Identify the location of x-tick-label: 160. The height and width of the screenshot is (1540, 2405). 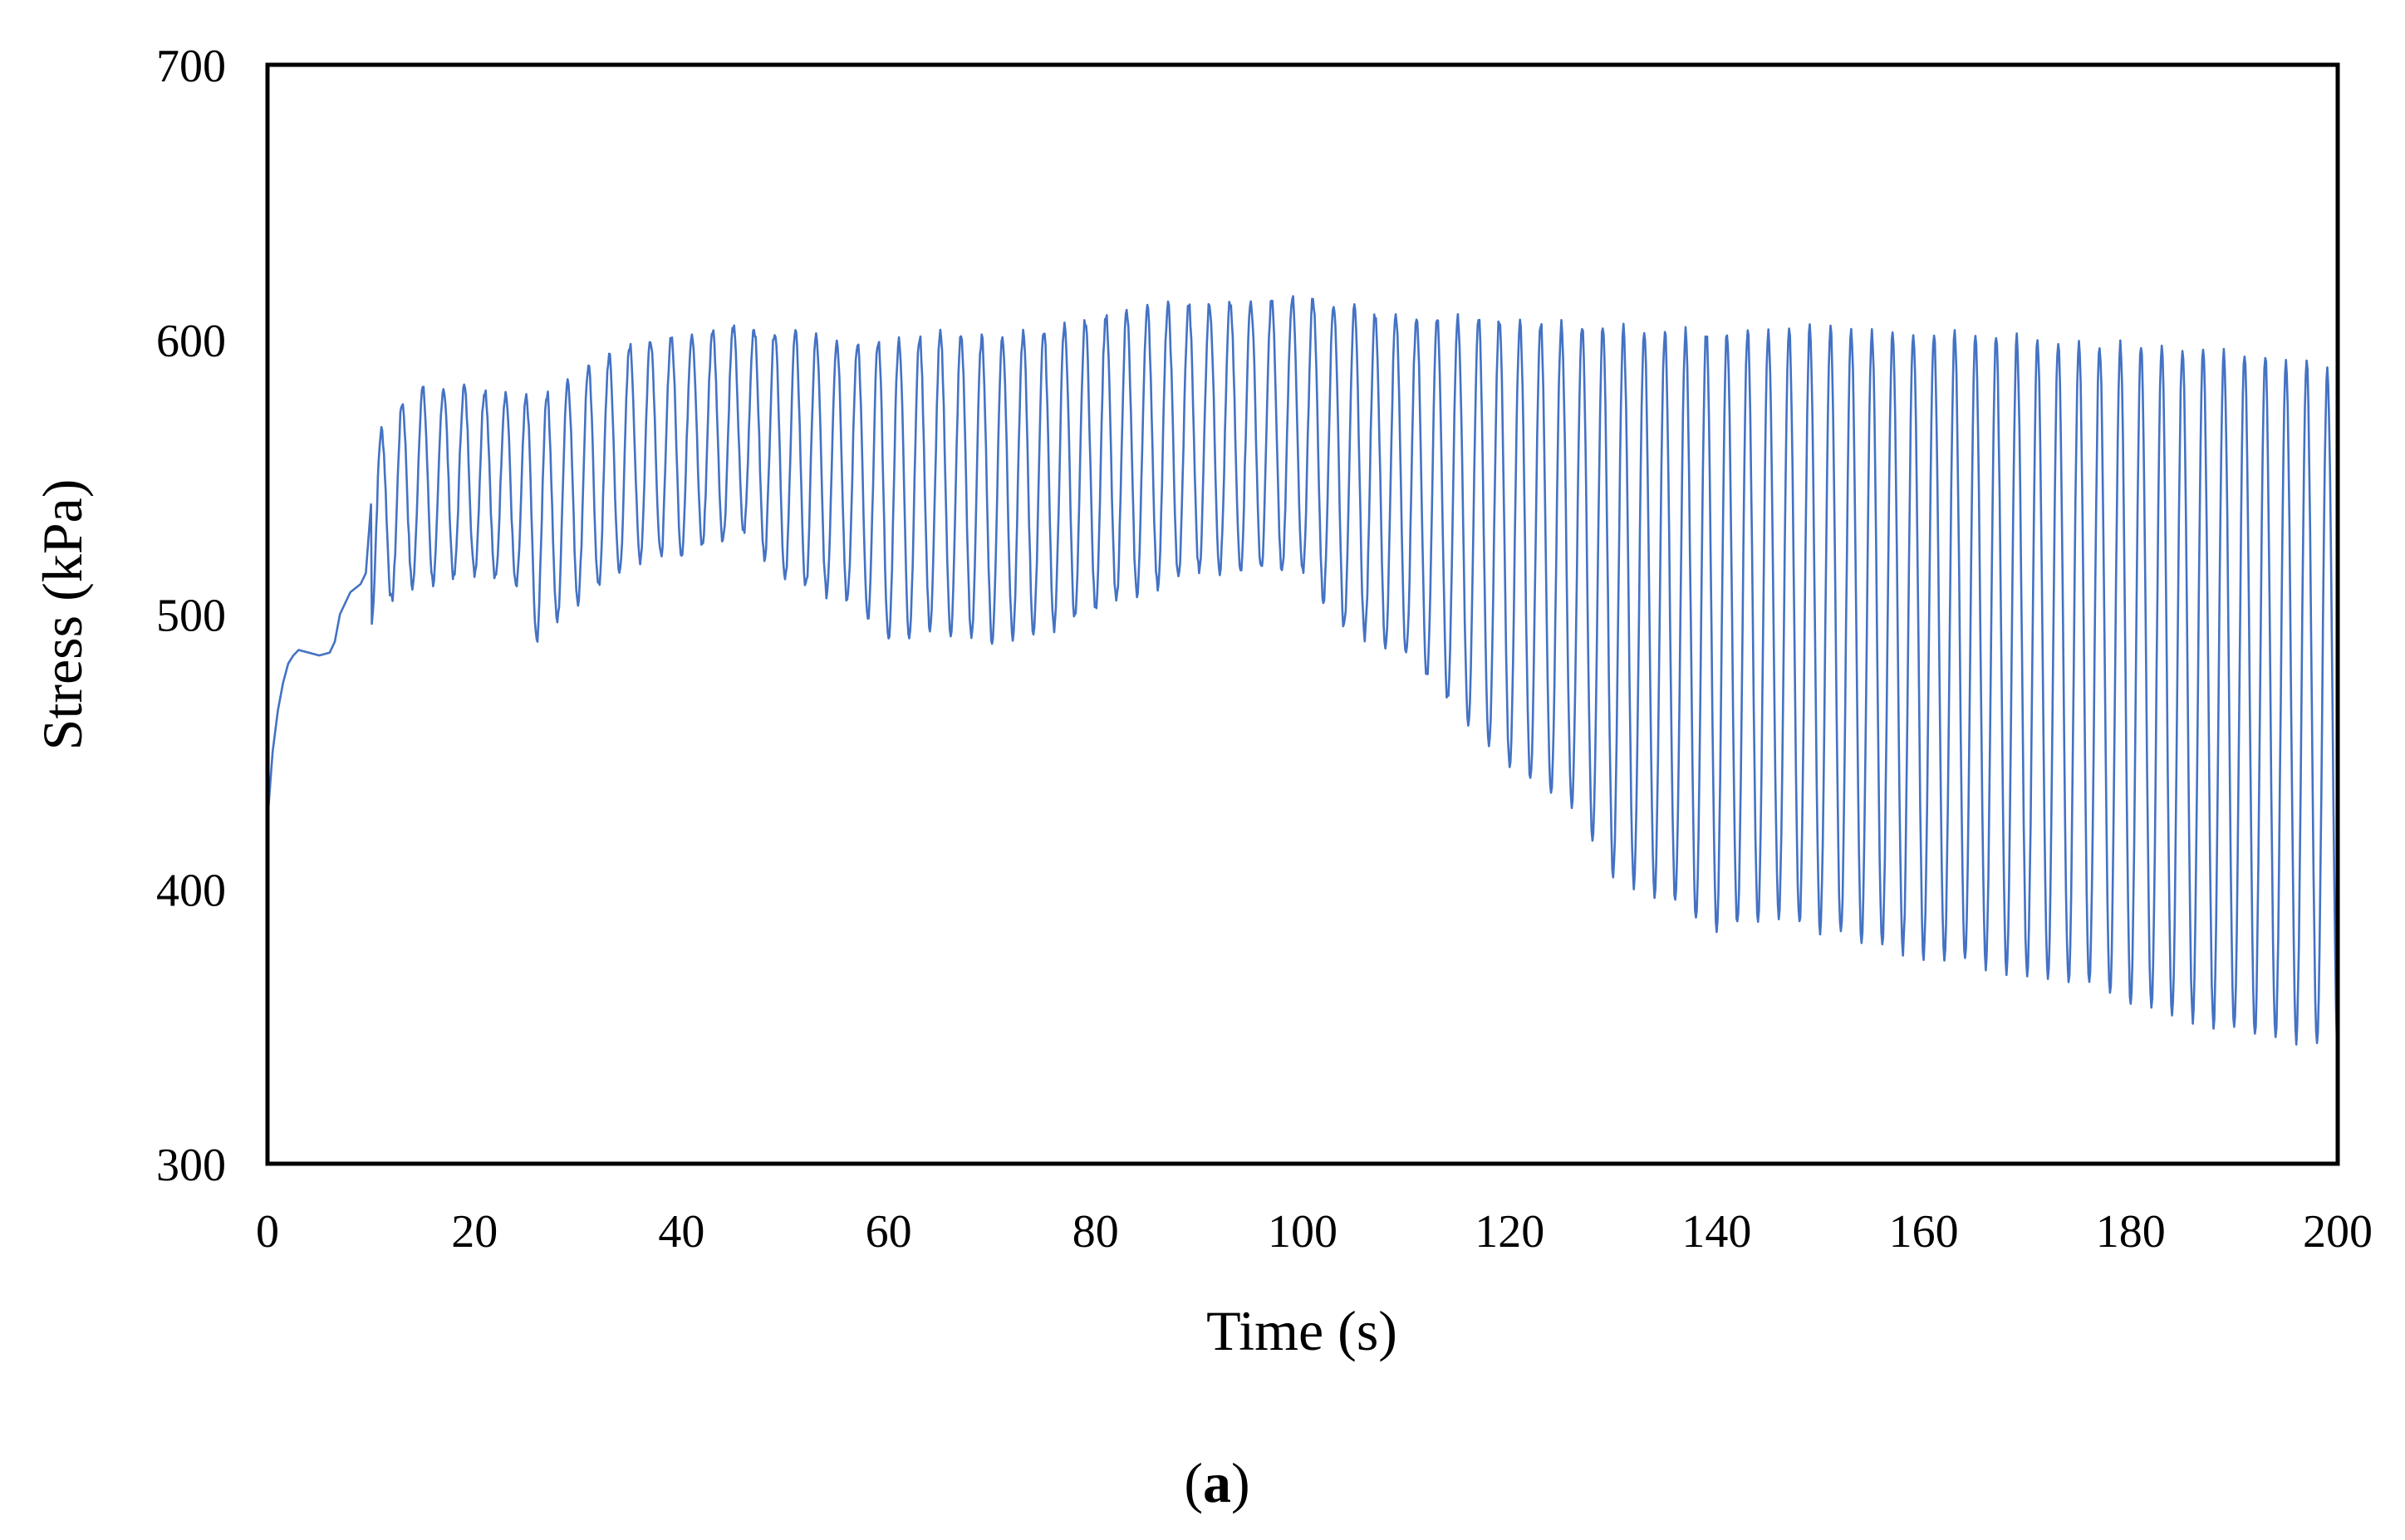
(1924, 1232).